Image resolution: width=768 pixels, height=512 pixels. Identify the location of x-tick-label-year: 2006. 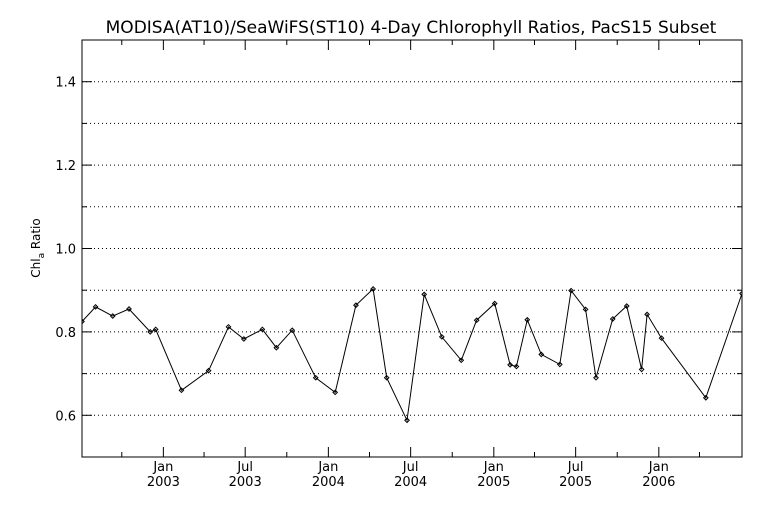
(658, 482).